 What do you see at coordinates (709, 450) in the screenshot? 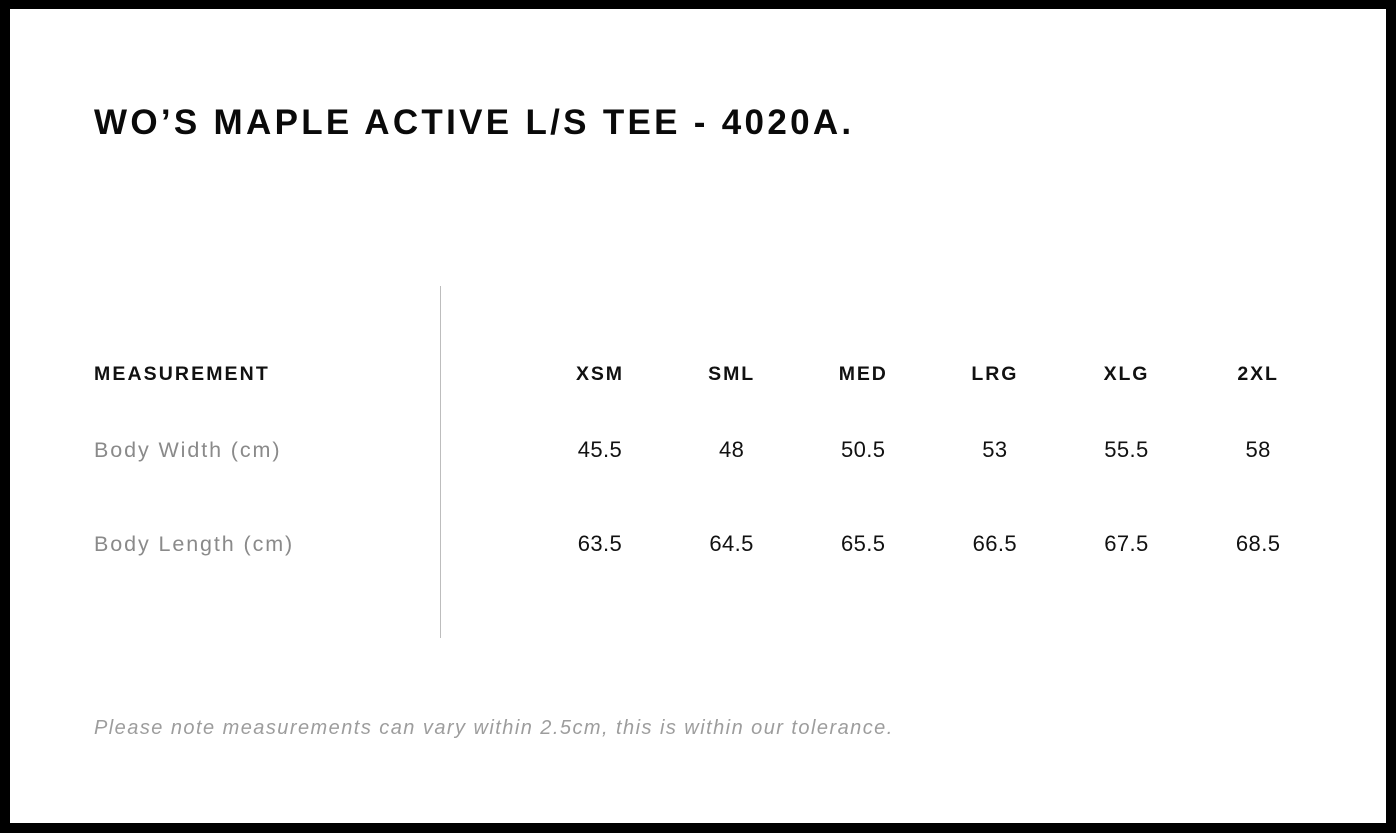
I see `table-row: Body Width (cm) 45.5 48 50.5 53 55.5 58` at bounding box center [709, 450].